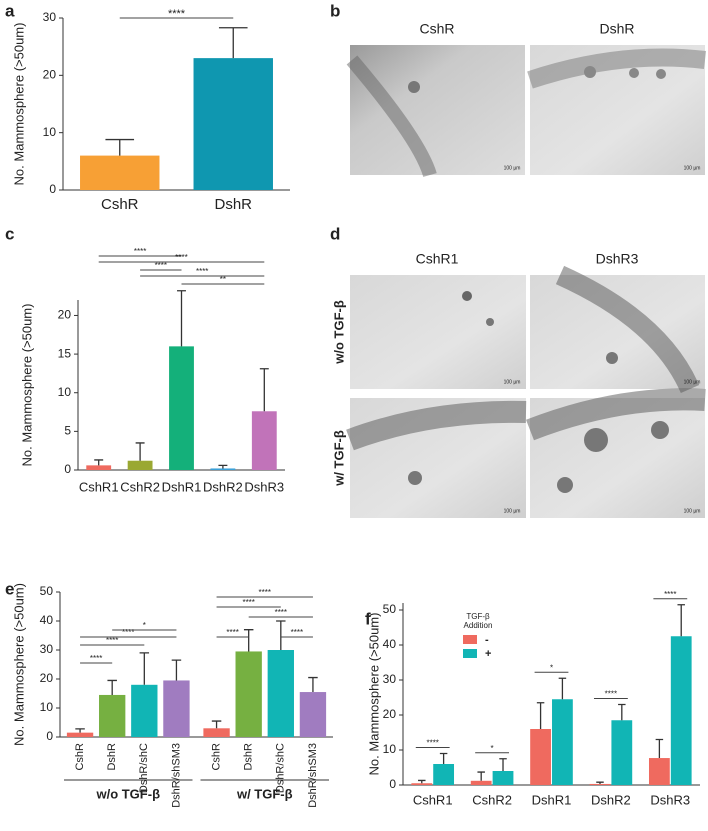 Image resolution: width=708 pixels, height=831 pixels. I want to click on y-tick-label: 50, so click(390, 609).